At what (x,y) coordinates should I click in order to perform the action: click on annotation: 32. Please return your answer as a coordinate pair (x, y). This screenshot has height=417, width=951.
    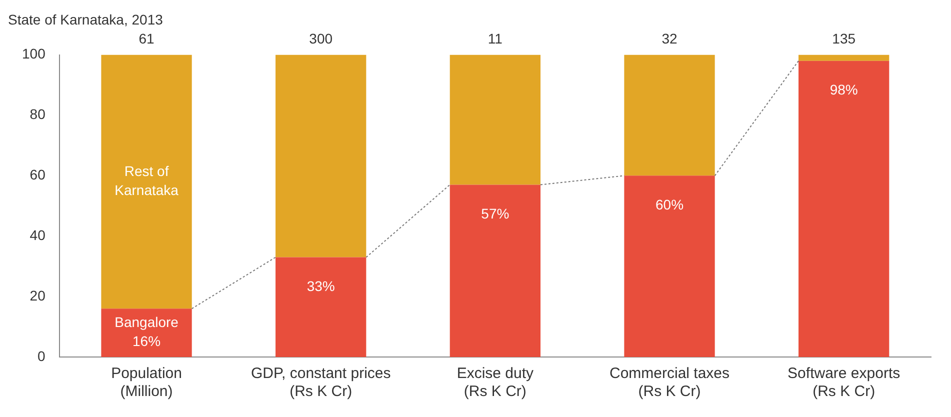
    Looking at the image, I should click on (670, 38).